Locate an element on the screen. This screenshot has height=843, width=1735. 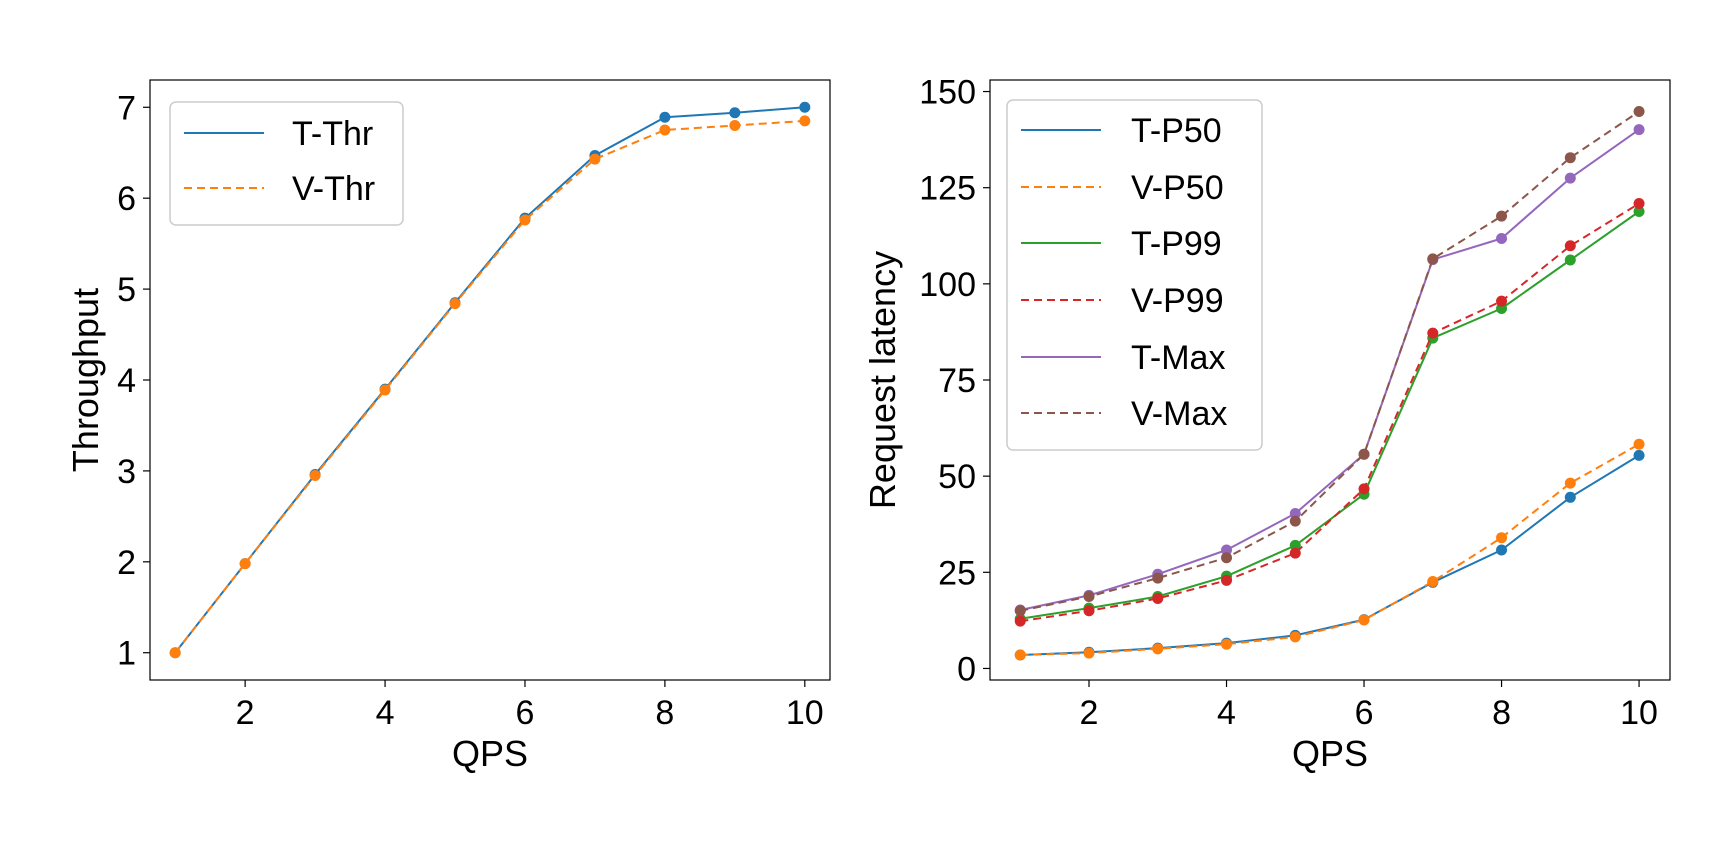
latency-x-tick-label-8: 8 is located at coordinates (1501, 713).